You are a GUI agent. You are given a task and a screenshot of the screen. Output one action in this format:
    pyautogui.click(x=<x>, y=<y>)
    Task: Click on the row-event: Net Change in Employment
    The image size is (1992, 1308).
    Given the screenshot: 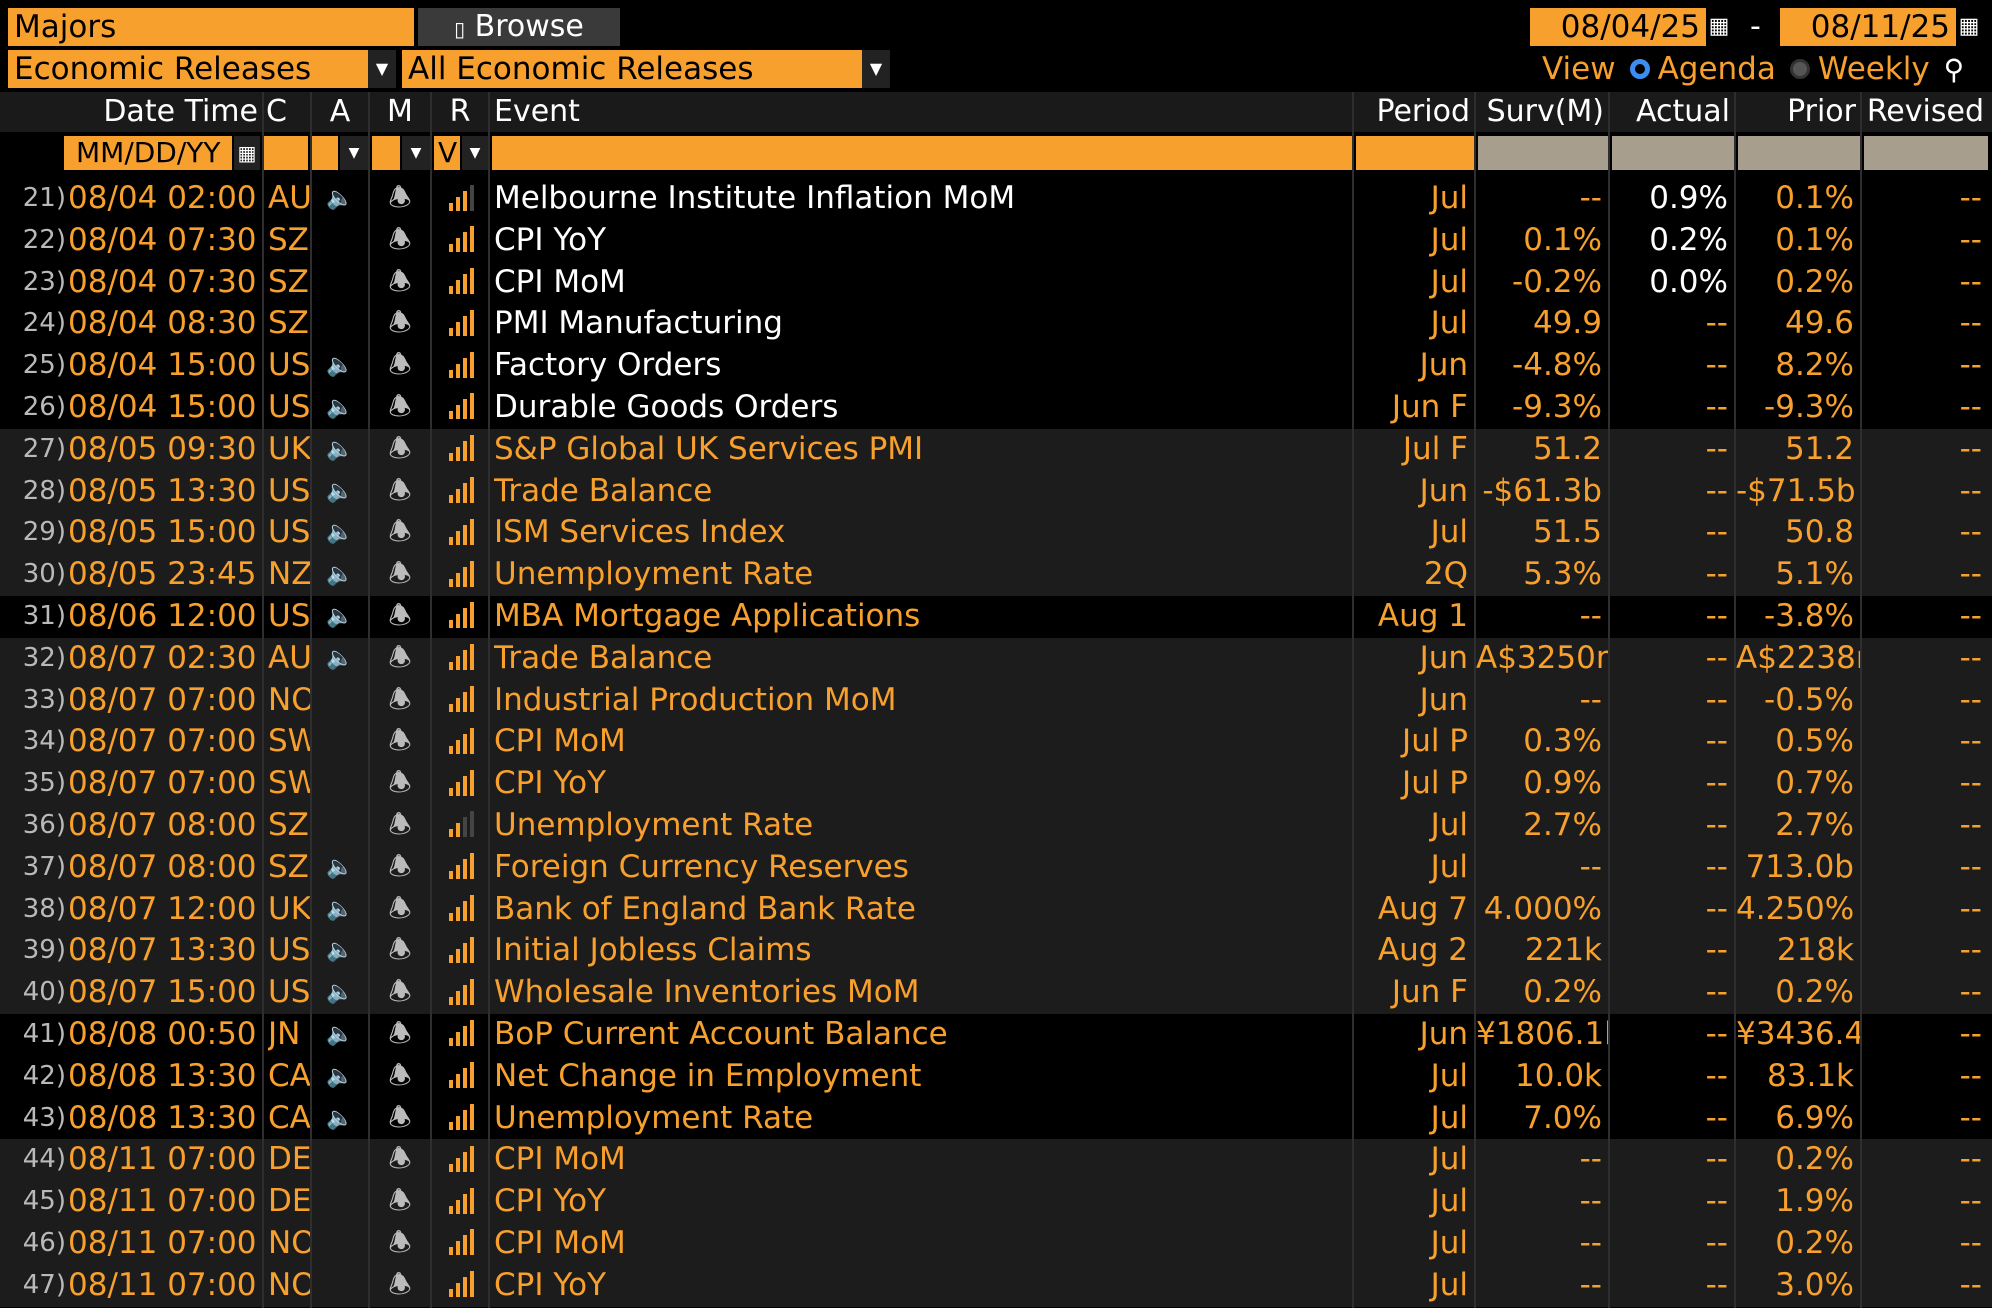 What is the action you would take?
    pyautogui.click(x=708, y=1075)
    